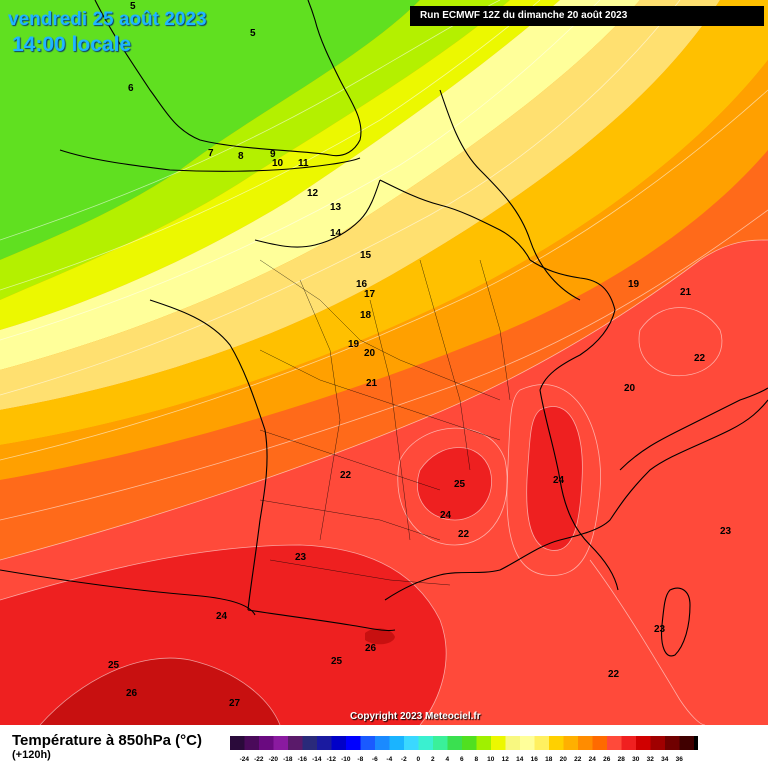  What do you see at coordinates (572, 325) in the screenshot?
I see `border-switzerland` at bounding box center [572, 325].